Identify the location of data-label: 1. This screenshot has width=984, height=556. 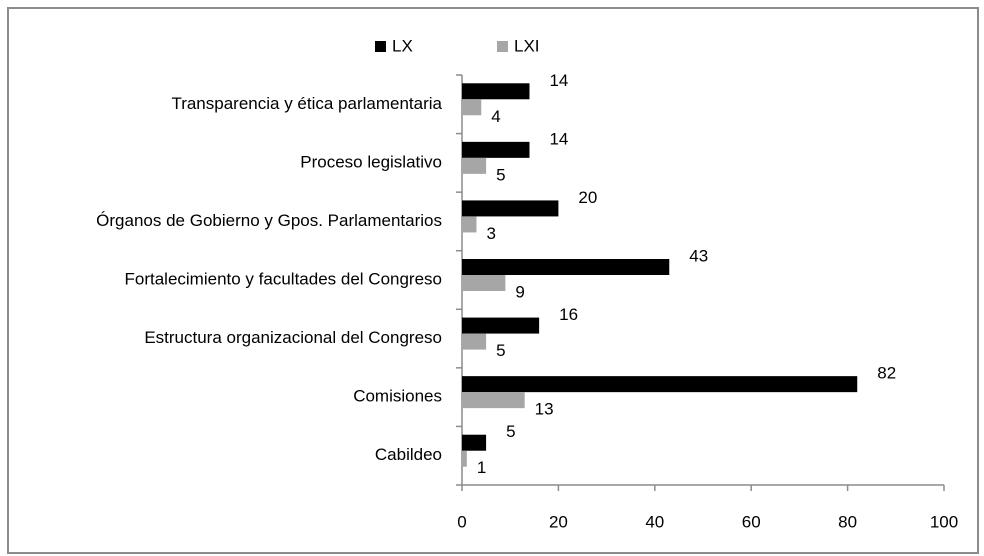
(481, 467).